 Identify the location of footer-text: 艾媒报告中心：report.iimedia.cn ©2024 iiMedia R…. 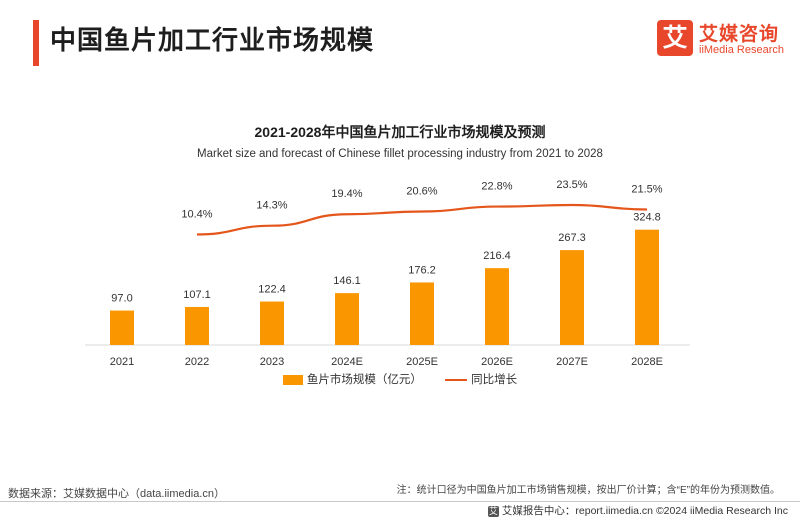
(644, 511).